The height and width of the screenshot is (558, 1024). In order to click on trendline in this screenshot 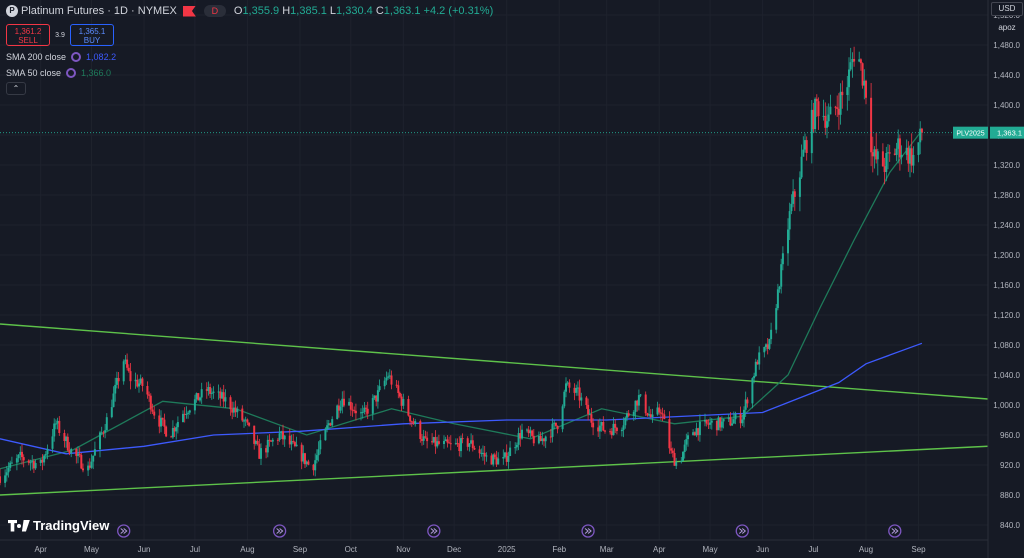, I will do `click(494, 361)`.